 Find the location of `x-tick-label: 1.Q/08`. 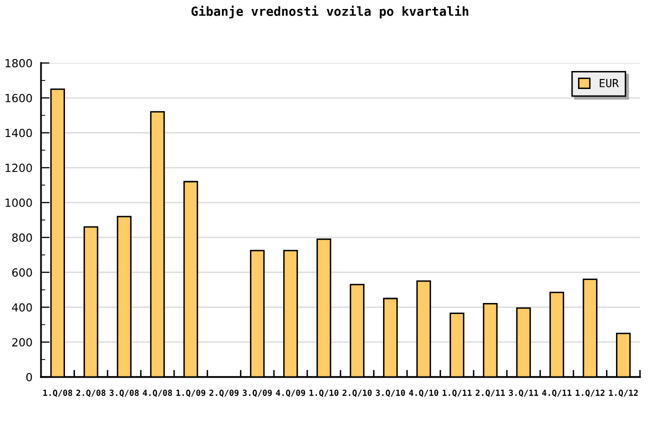

x-tick-label: 1.Q/08 is located at coordinates (57, 393).